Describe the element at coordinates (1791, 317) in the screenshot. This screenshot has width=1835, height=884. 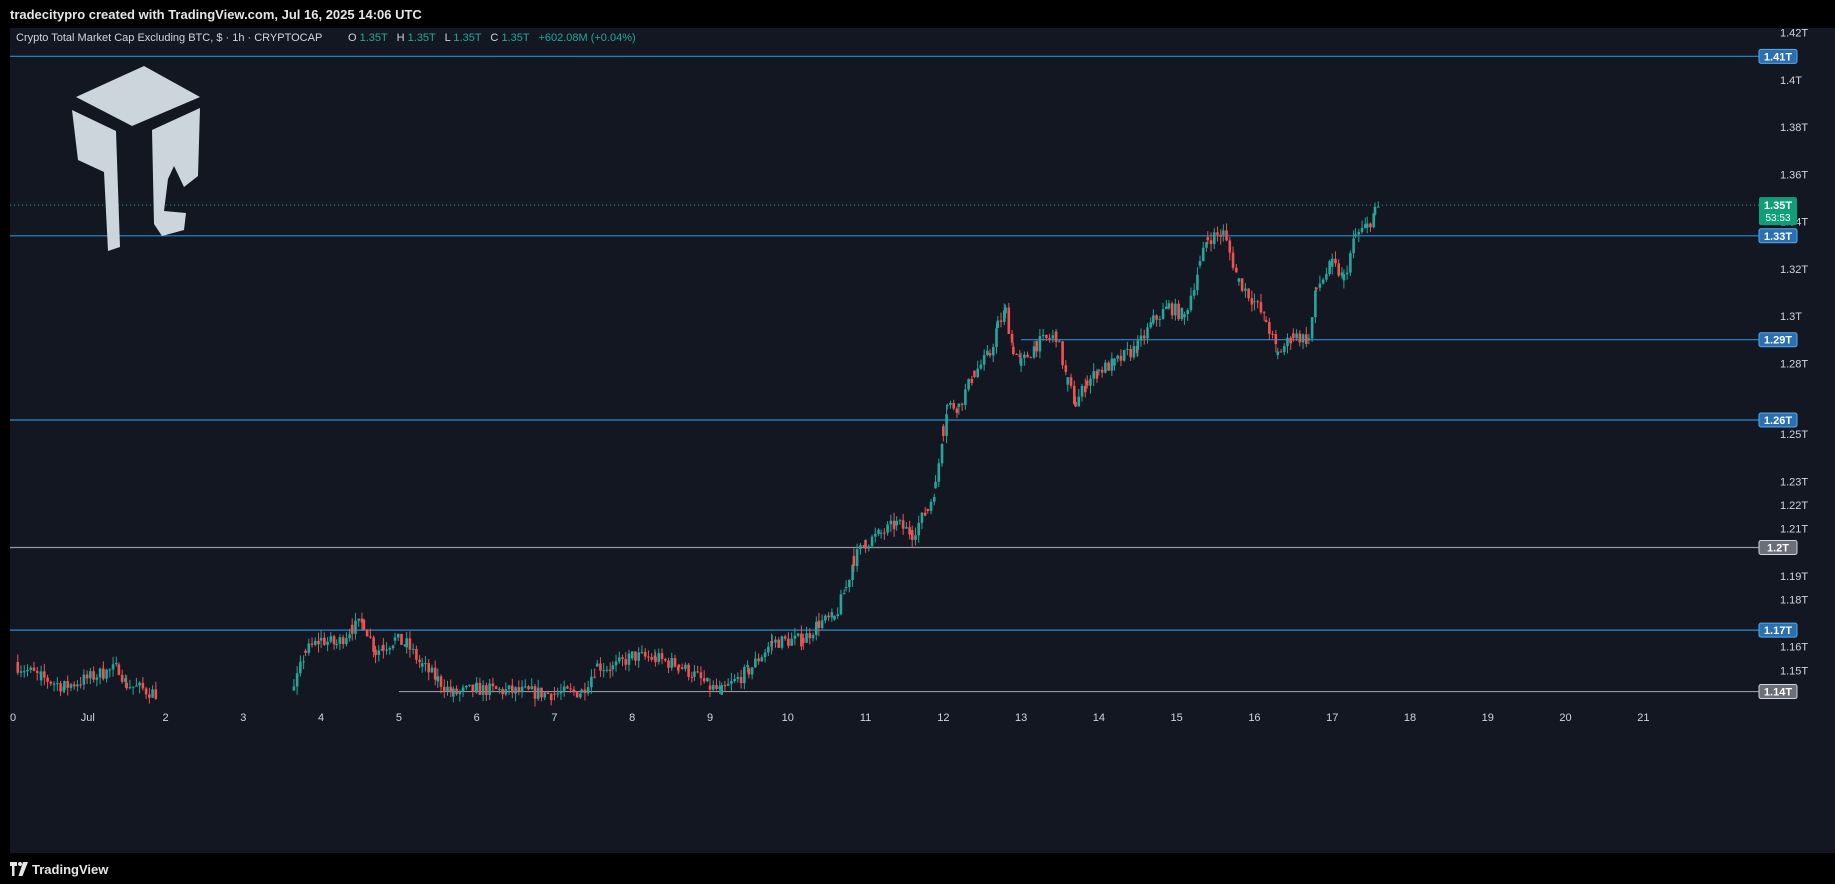
I see `y-tick-label-6: 1.3T` at that location.